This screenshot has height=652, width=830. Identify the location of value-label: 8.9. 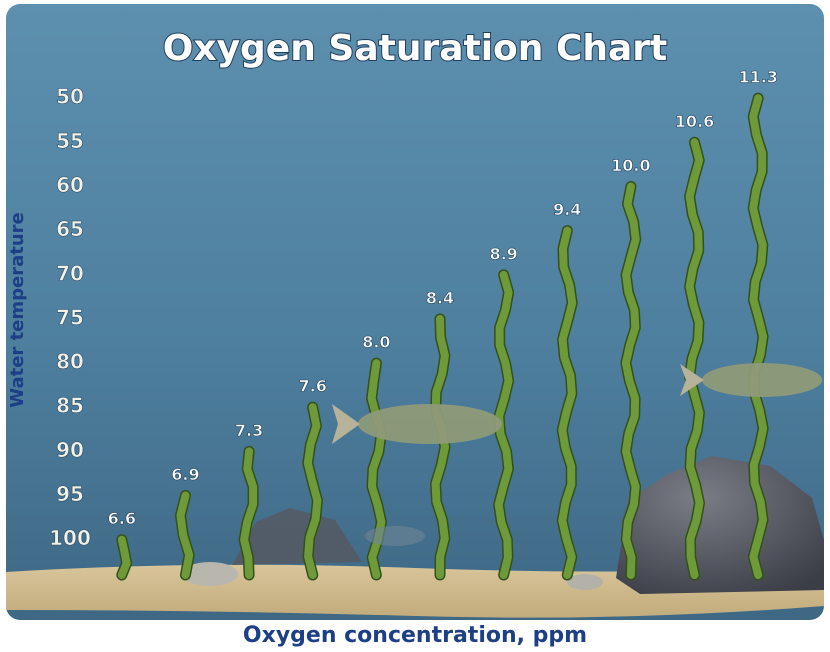
(503, 253).